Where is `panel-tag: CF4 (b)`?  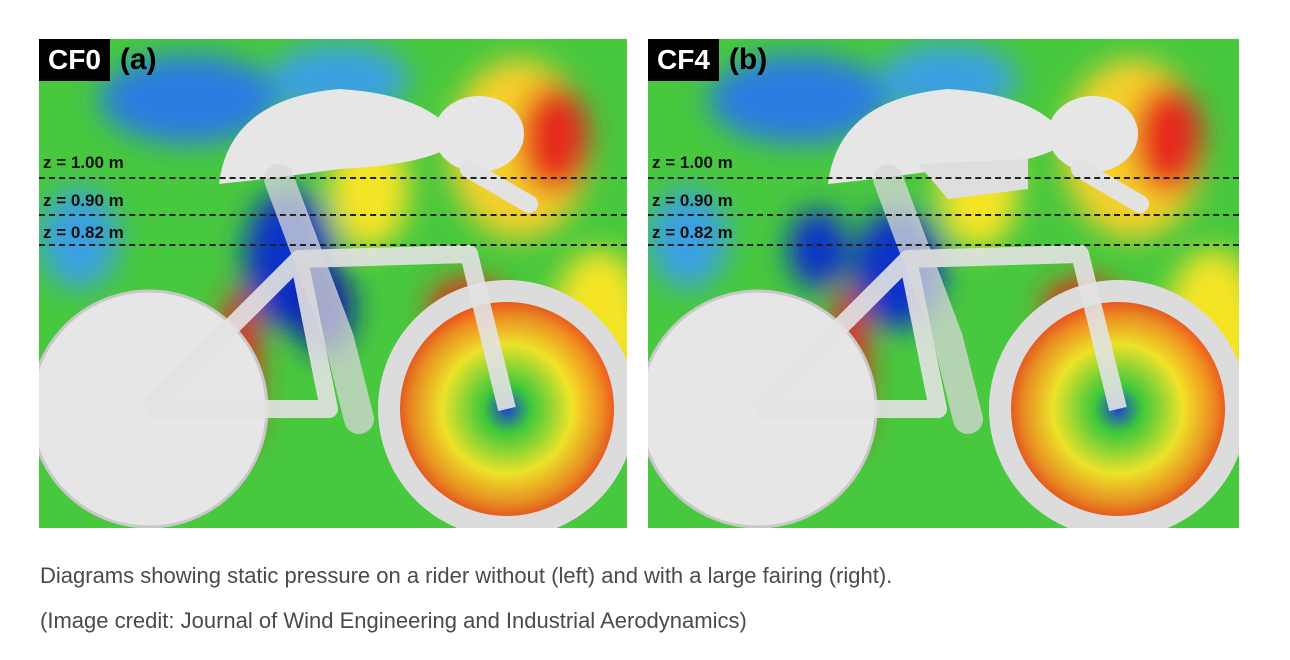
panel-tag: CF4 (b) is located at coordinates (707, 60).